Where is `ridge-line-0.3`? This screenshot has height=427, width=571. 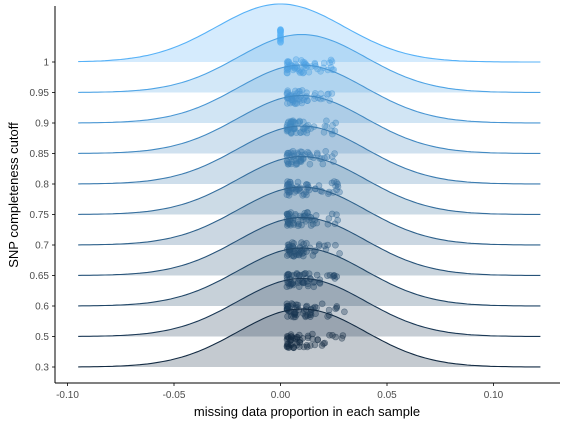
ridge-line-0.3 is located at coordinates (309, 338).